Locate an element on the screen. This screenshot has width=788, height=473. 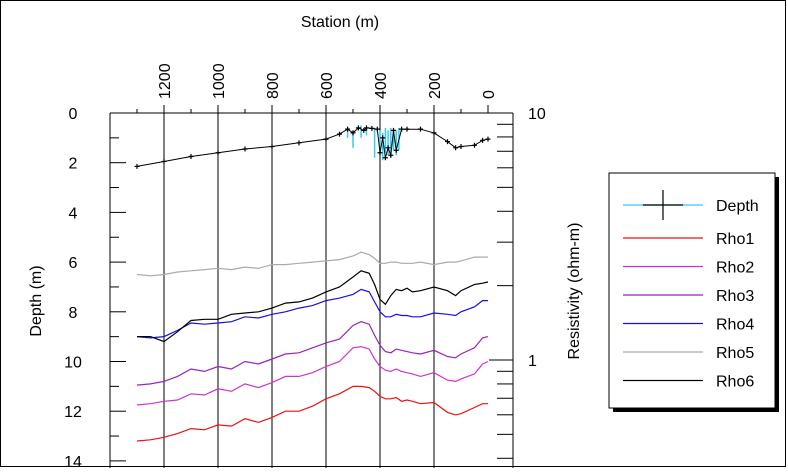
y-tick-label-4: 4 is located at coordinates (73, 213).